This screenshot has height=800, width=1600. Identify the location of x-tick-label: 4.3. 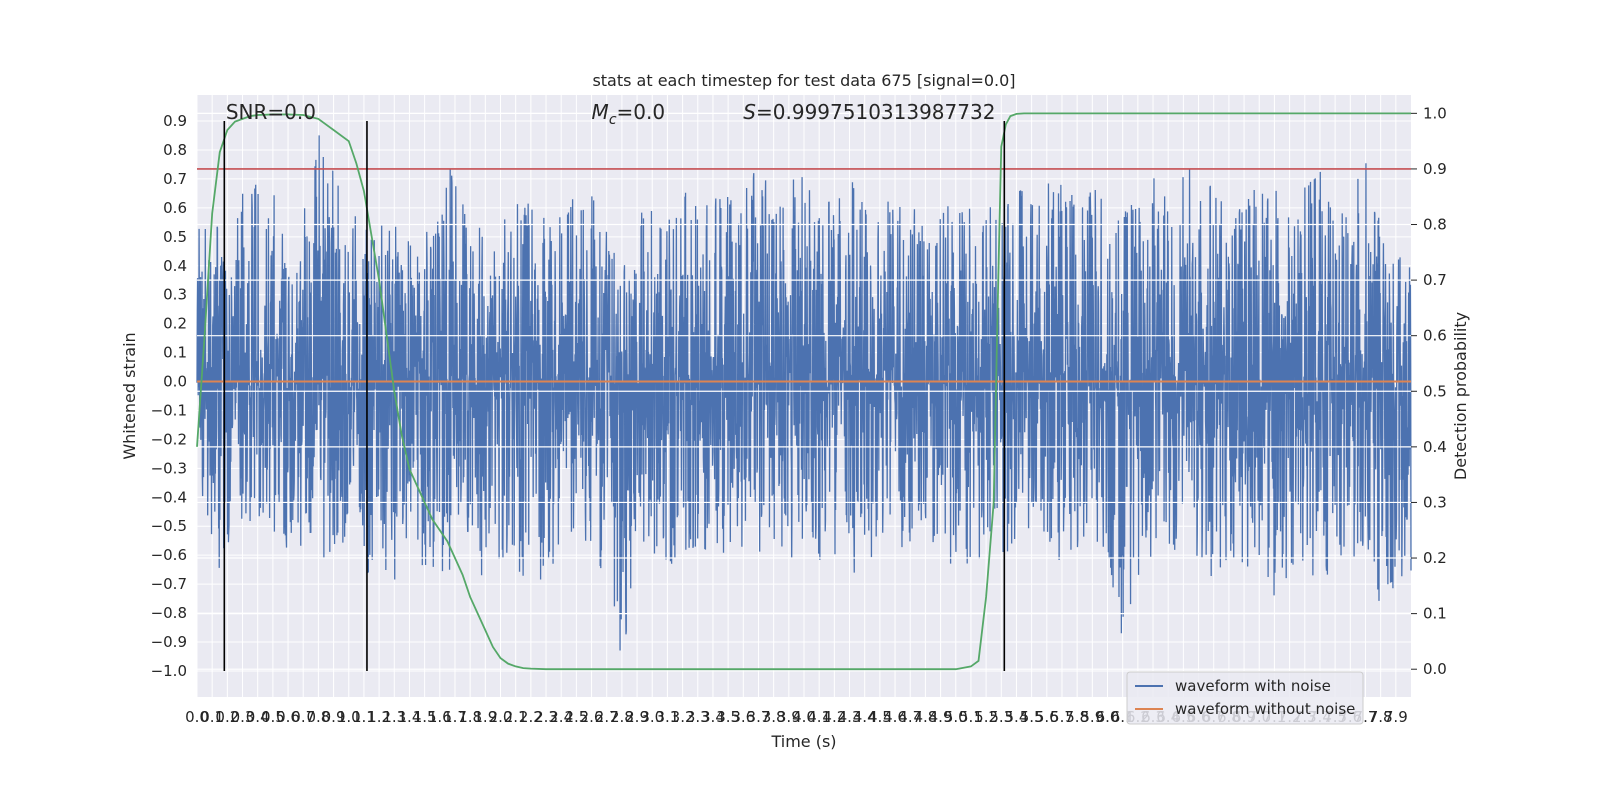
(850, 717).